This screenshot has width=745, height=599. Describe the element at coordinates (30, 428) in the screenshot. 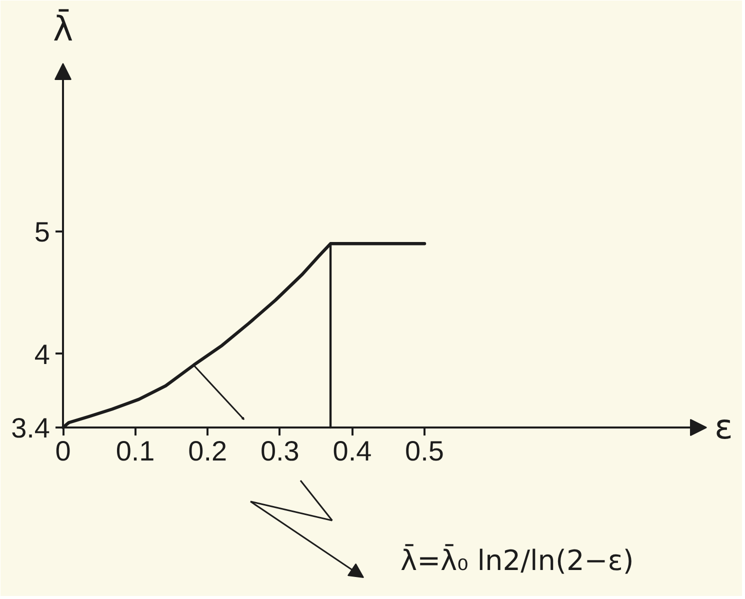

I see `y-tick-label: 3.4` at that location.